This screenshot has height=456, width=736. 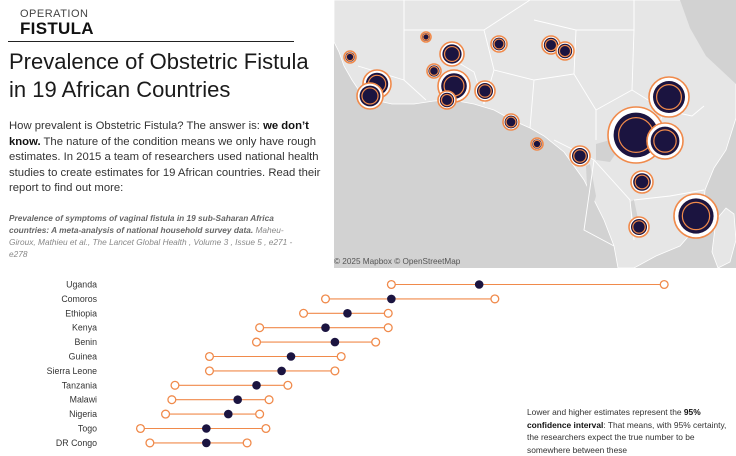 I want to click on madagascar, so click(x=723, y=237).